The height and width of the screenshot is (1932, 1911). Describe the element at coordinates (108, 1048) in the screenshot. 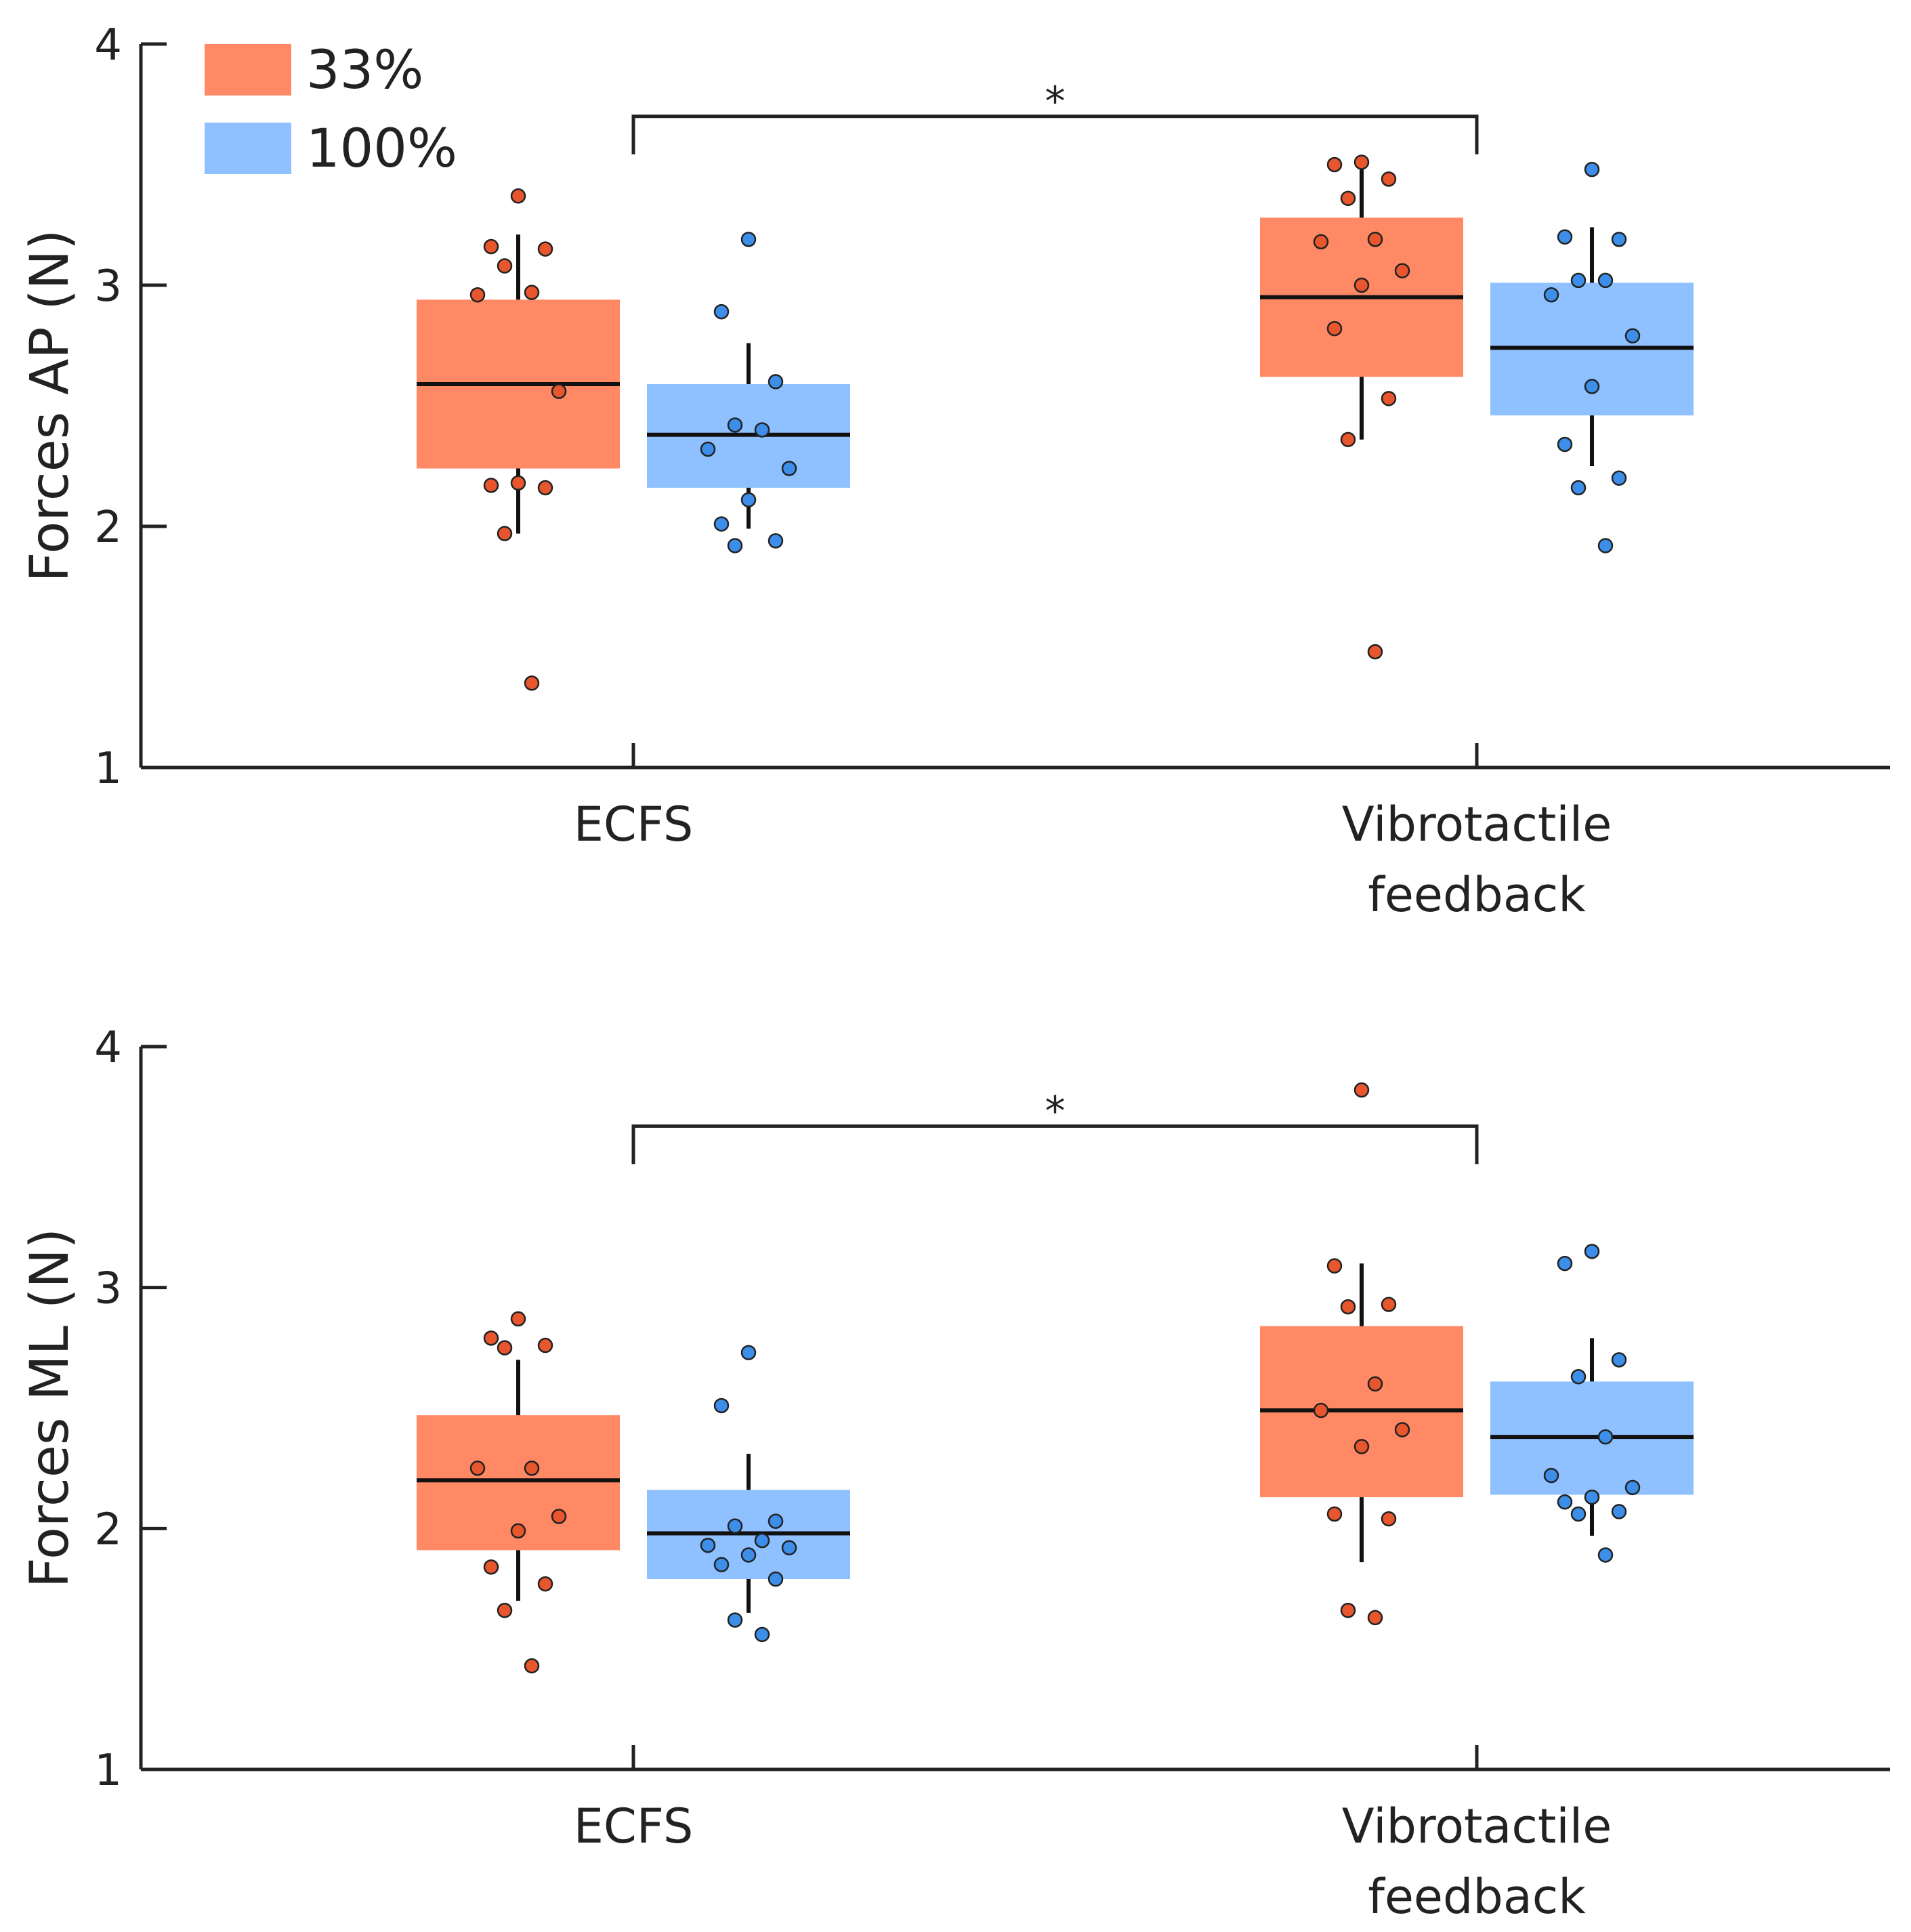

I see `y-tick-label: 4` at that location.